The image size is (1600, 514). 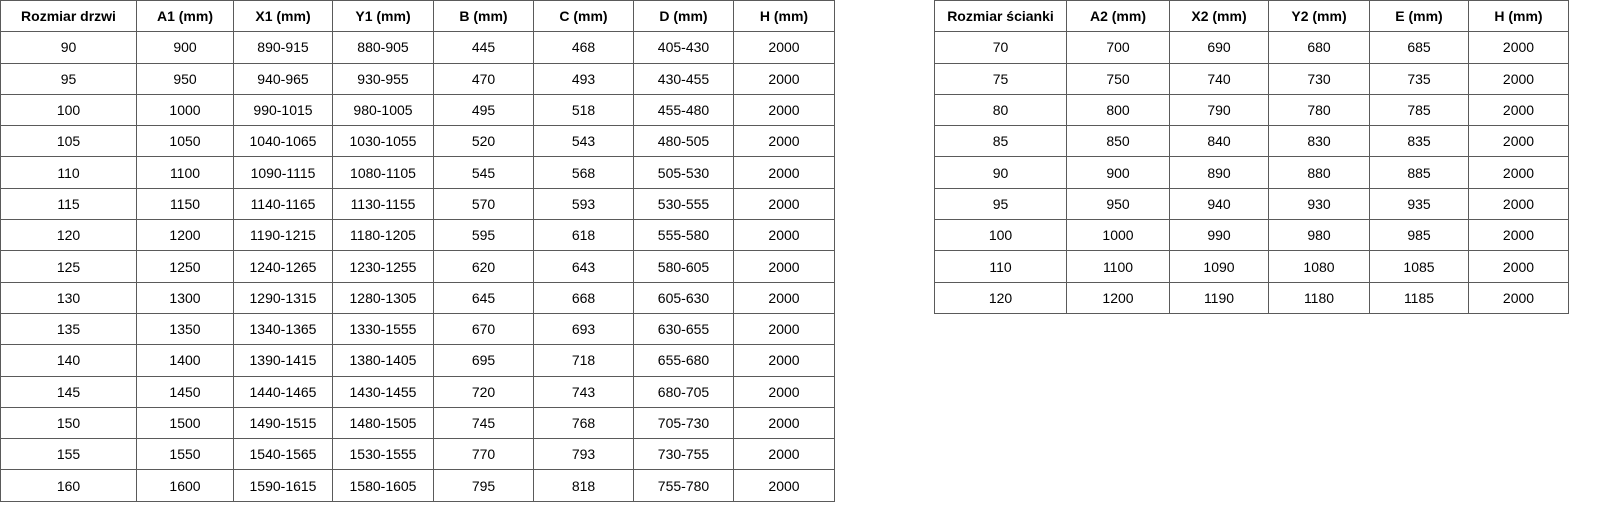 I want to click on table-cell: 840, so click(x=1219, y=141).